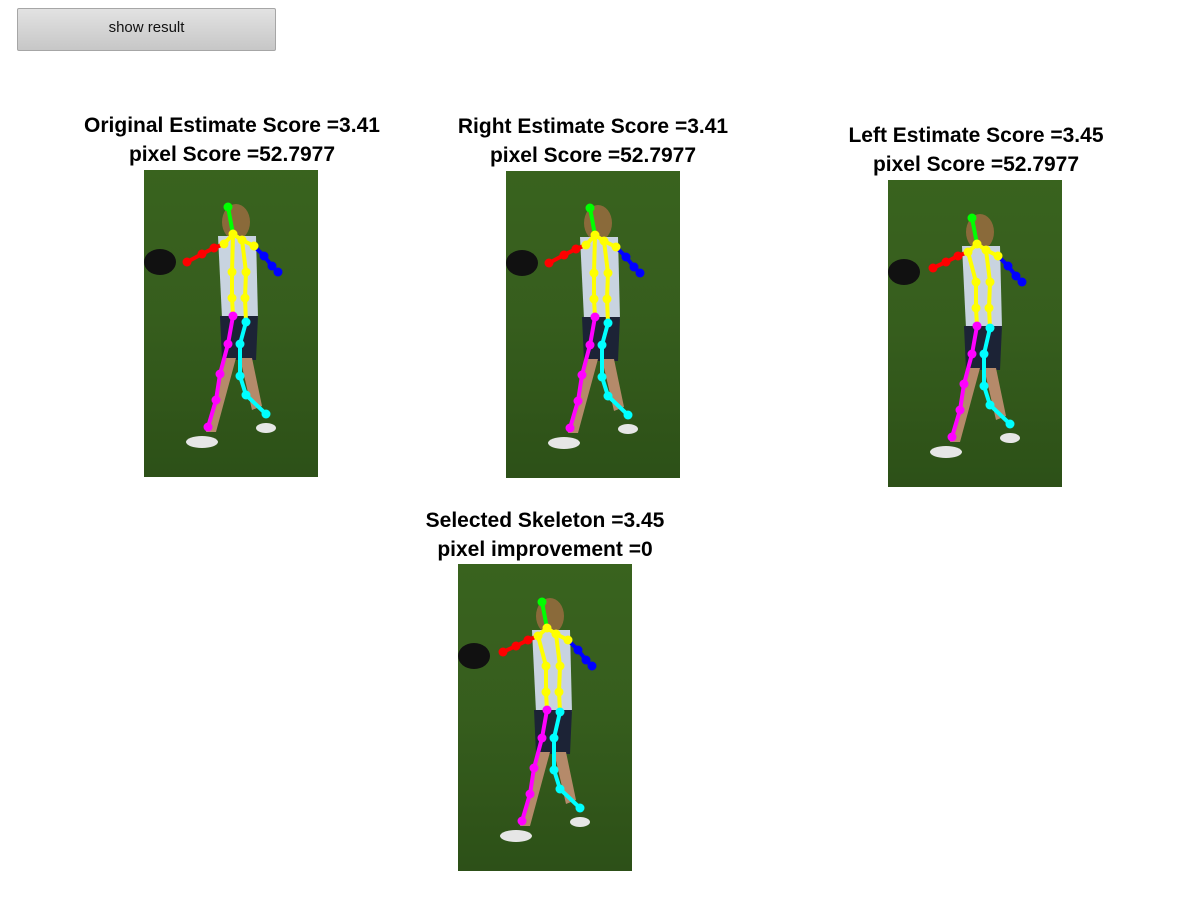 Image resolution: width=1200 pixels, height=900 pixels. I want to click on left-pixel-score-text: pixel Score =52.7977, so click(976, 164).